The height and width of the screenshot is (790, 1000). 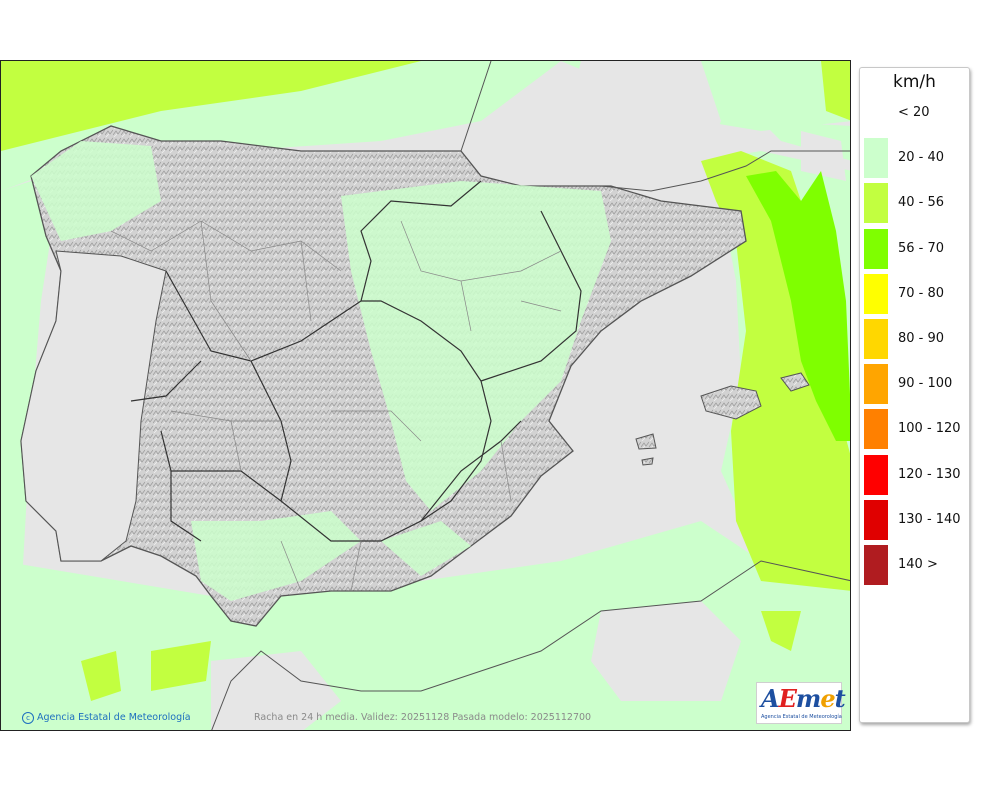 What do you see at coordinates (801, 717) in the screenshot?
I see `aemet-logo-subtitle: Agencia Estatal de Meteorología` at bounding box center [801, 717].